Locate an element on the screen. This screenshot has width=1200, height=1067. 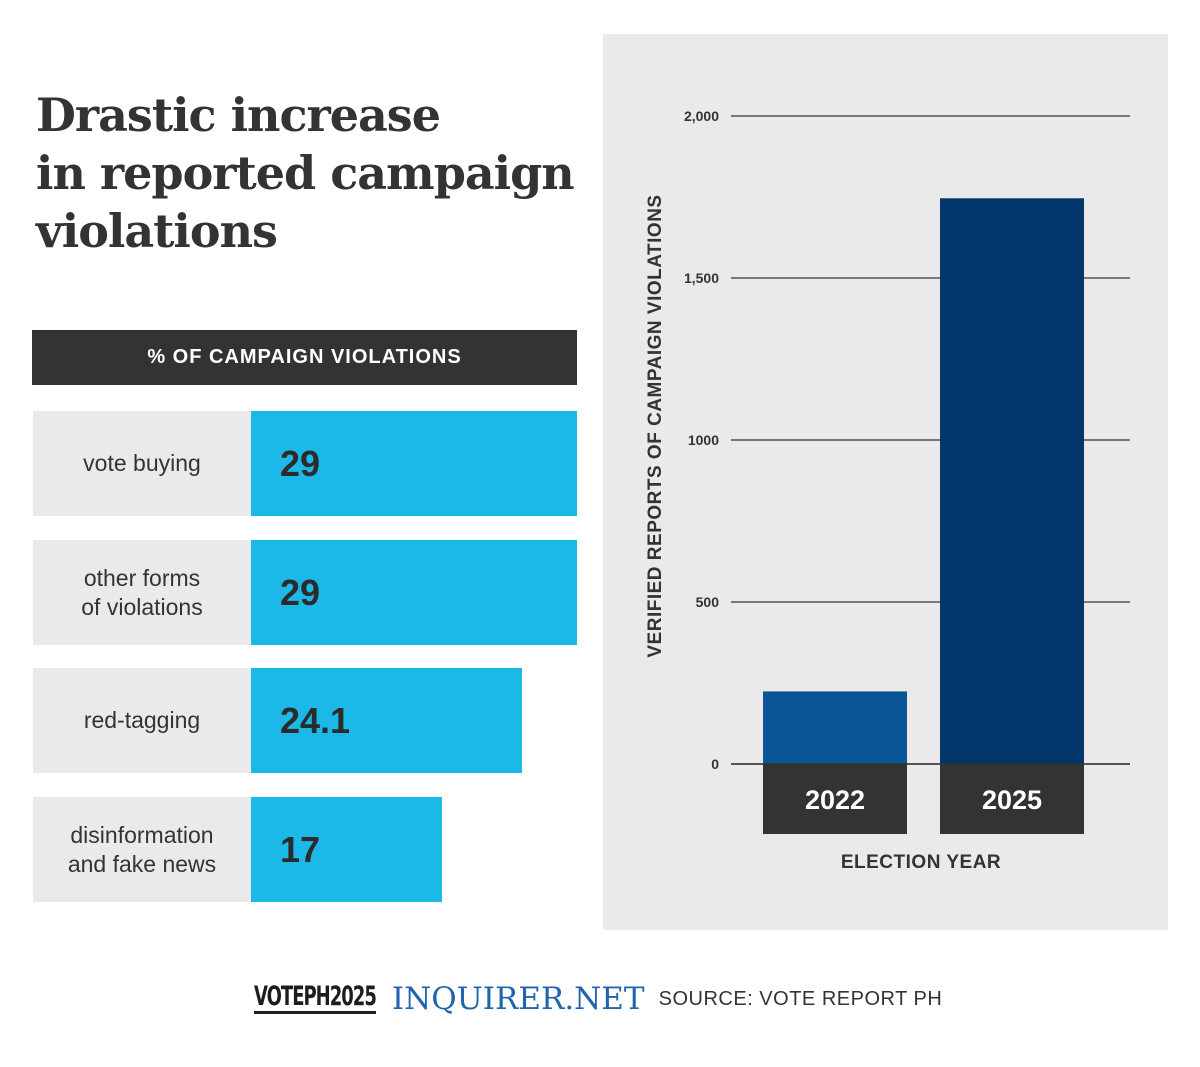
percentage-panel-header-label: % OF CAMPAIGN VIOLATIONS is located at coordinates (304, 357).